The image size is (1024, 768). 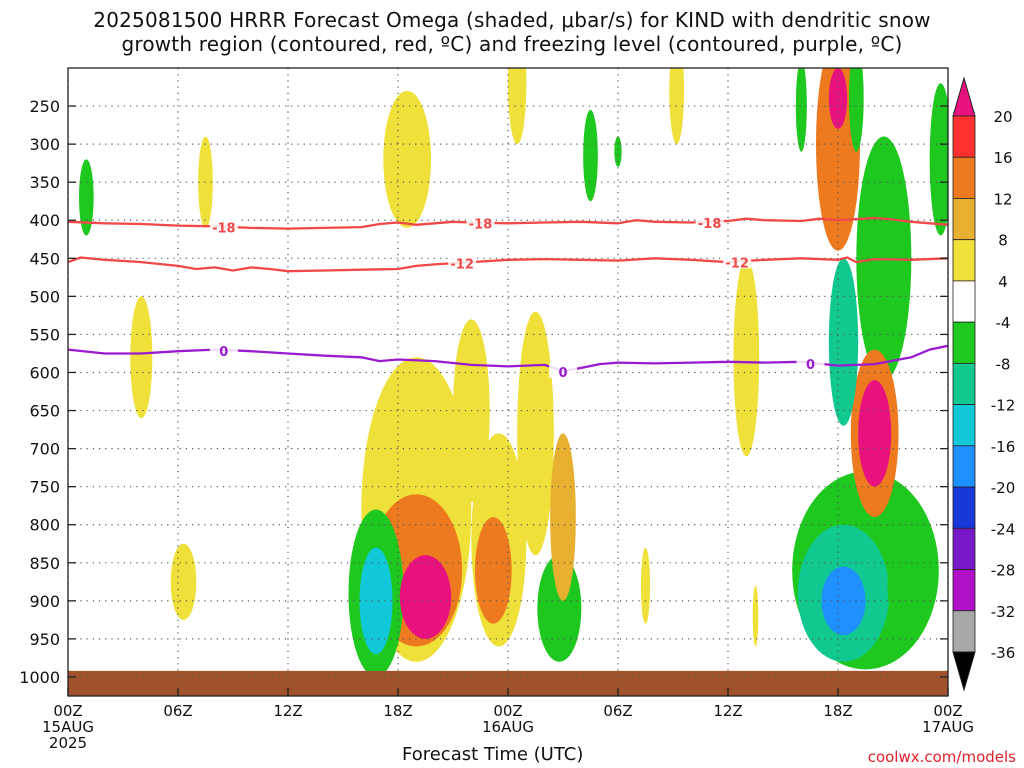 What do you see at coordinates (44, 525) in the screenshot?
I see `y-tick-label-800: 800` at bounding box center [44, 525].